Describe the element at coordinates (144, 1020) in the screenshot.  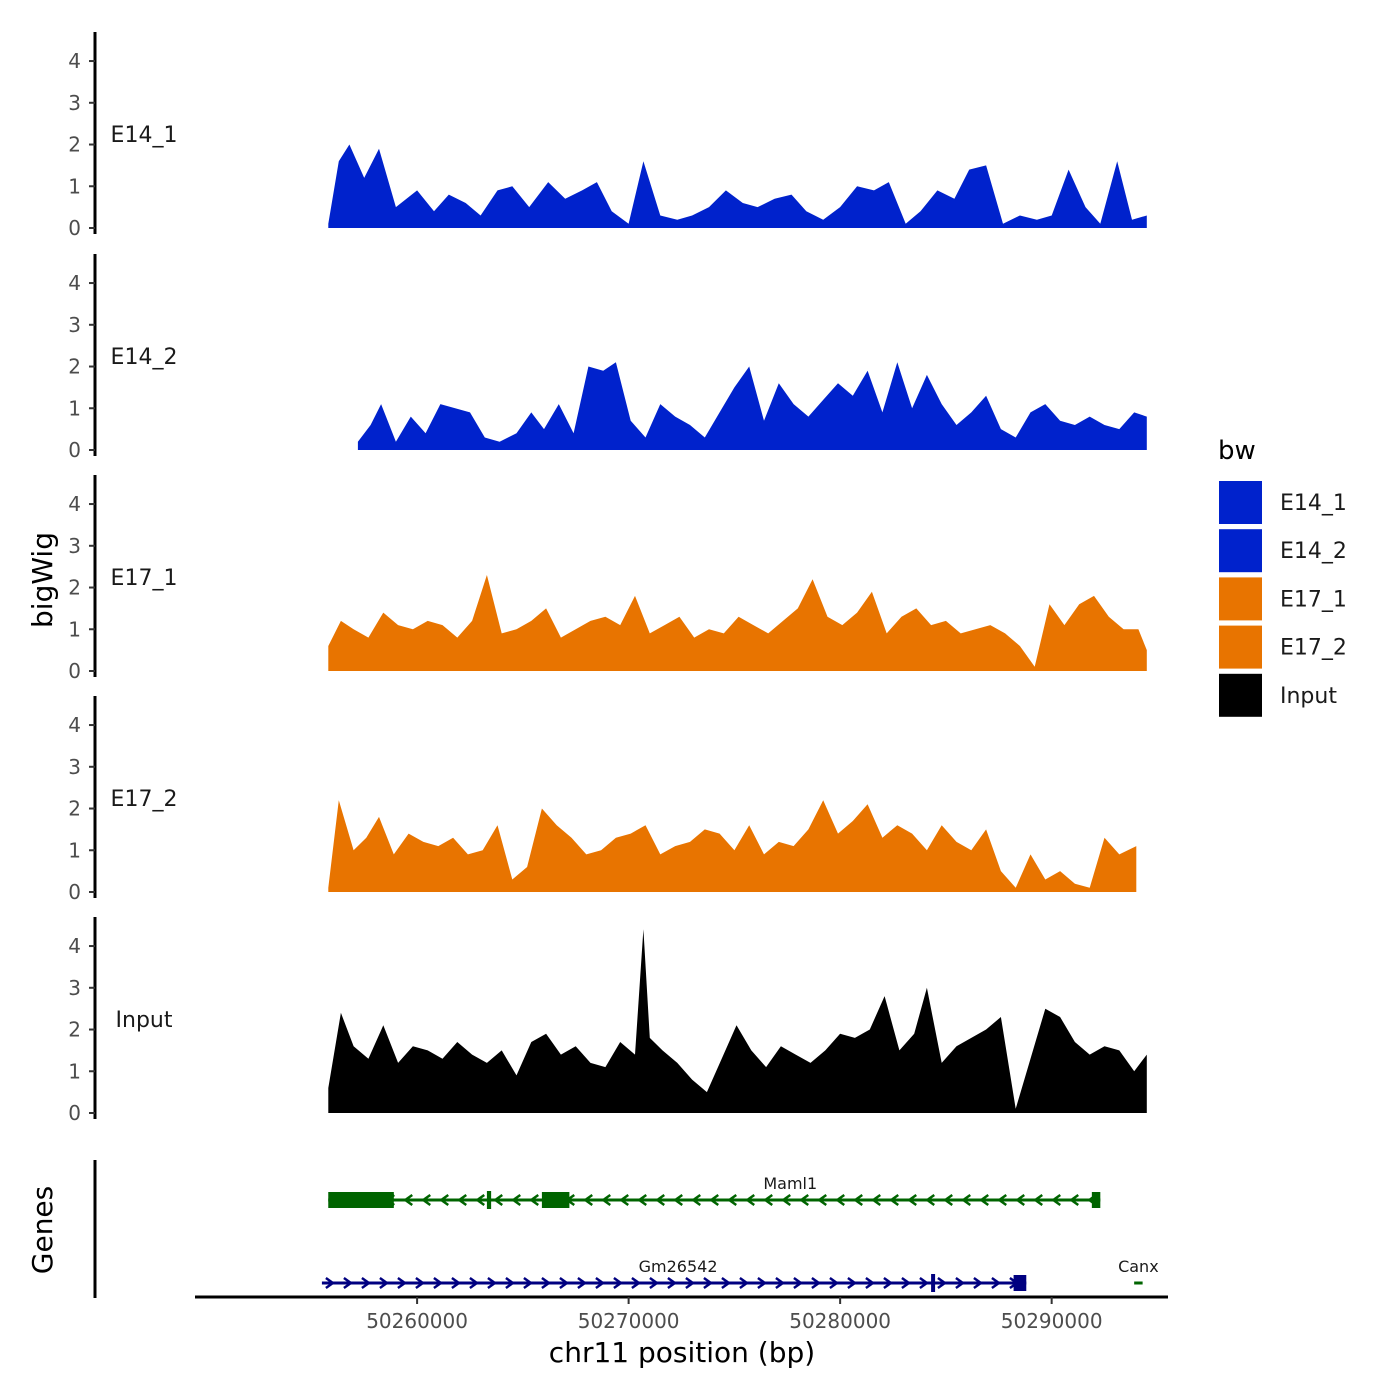
I see `track-label: Input` at that location.